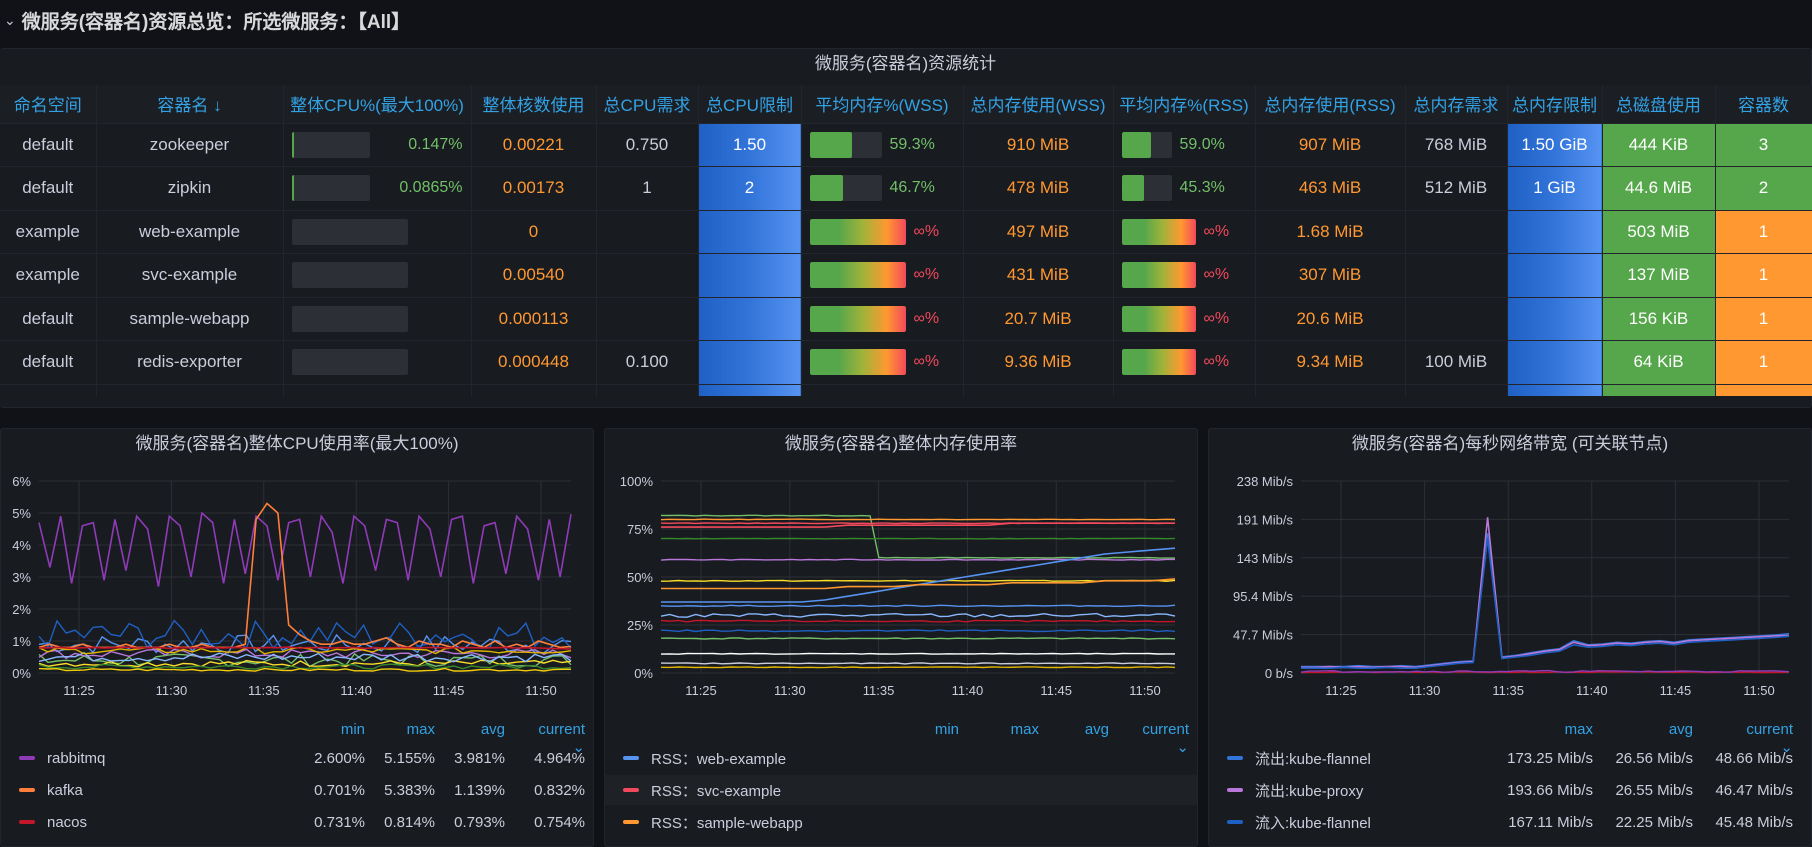 The height and width of the screenshot is (847, 1812). I want to click on series-line-流入:kube-flannel, so click(1545, 603).